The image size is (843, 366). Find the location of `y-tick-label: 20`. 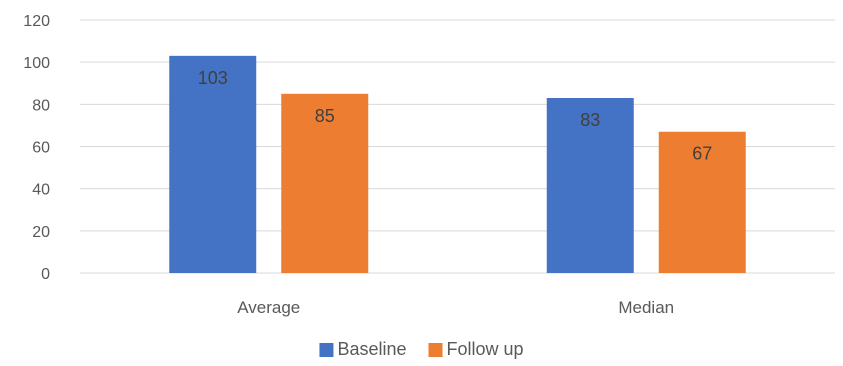

y-tick-label: 20 is located at coordinates (41, 232).